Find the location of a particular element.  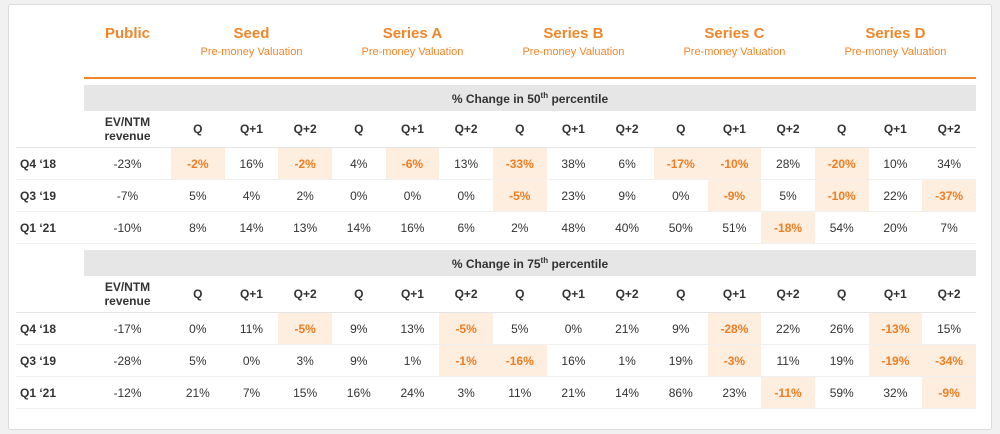

cell: -17% is located at coordinates (127, 328).